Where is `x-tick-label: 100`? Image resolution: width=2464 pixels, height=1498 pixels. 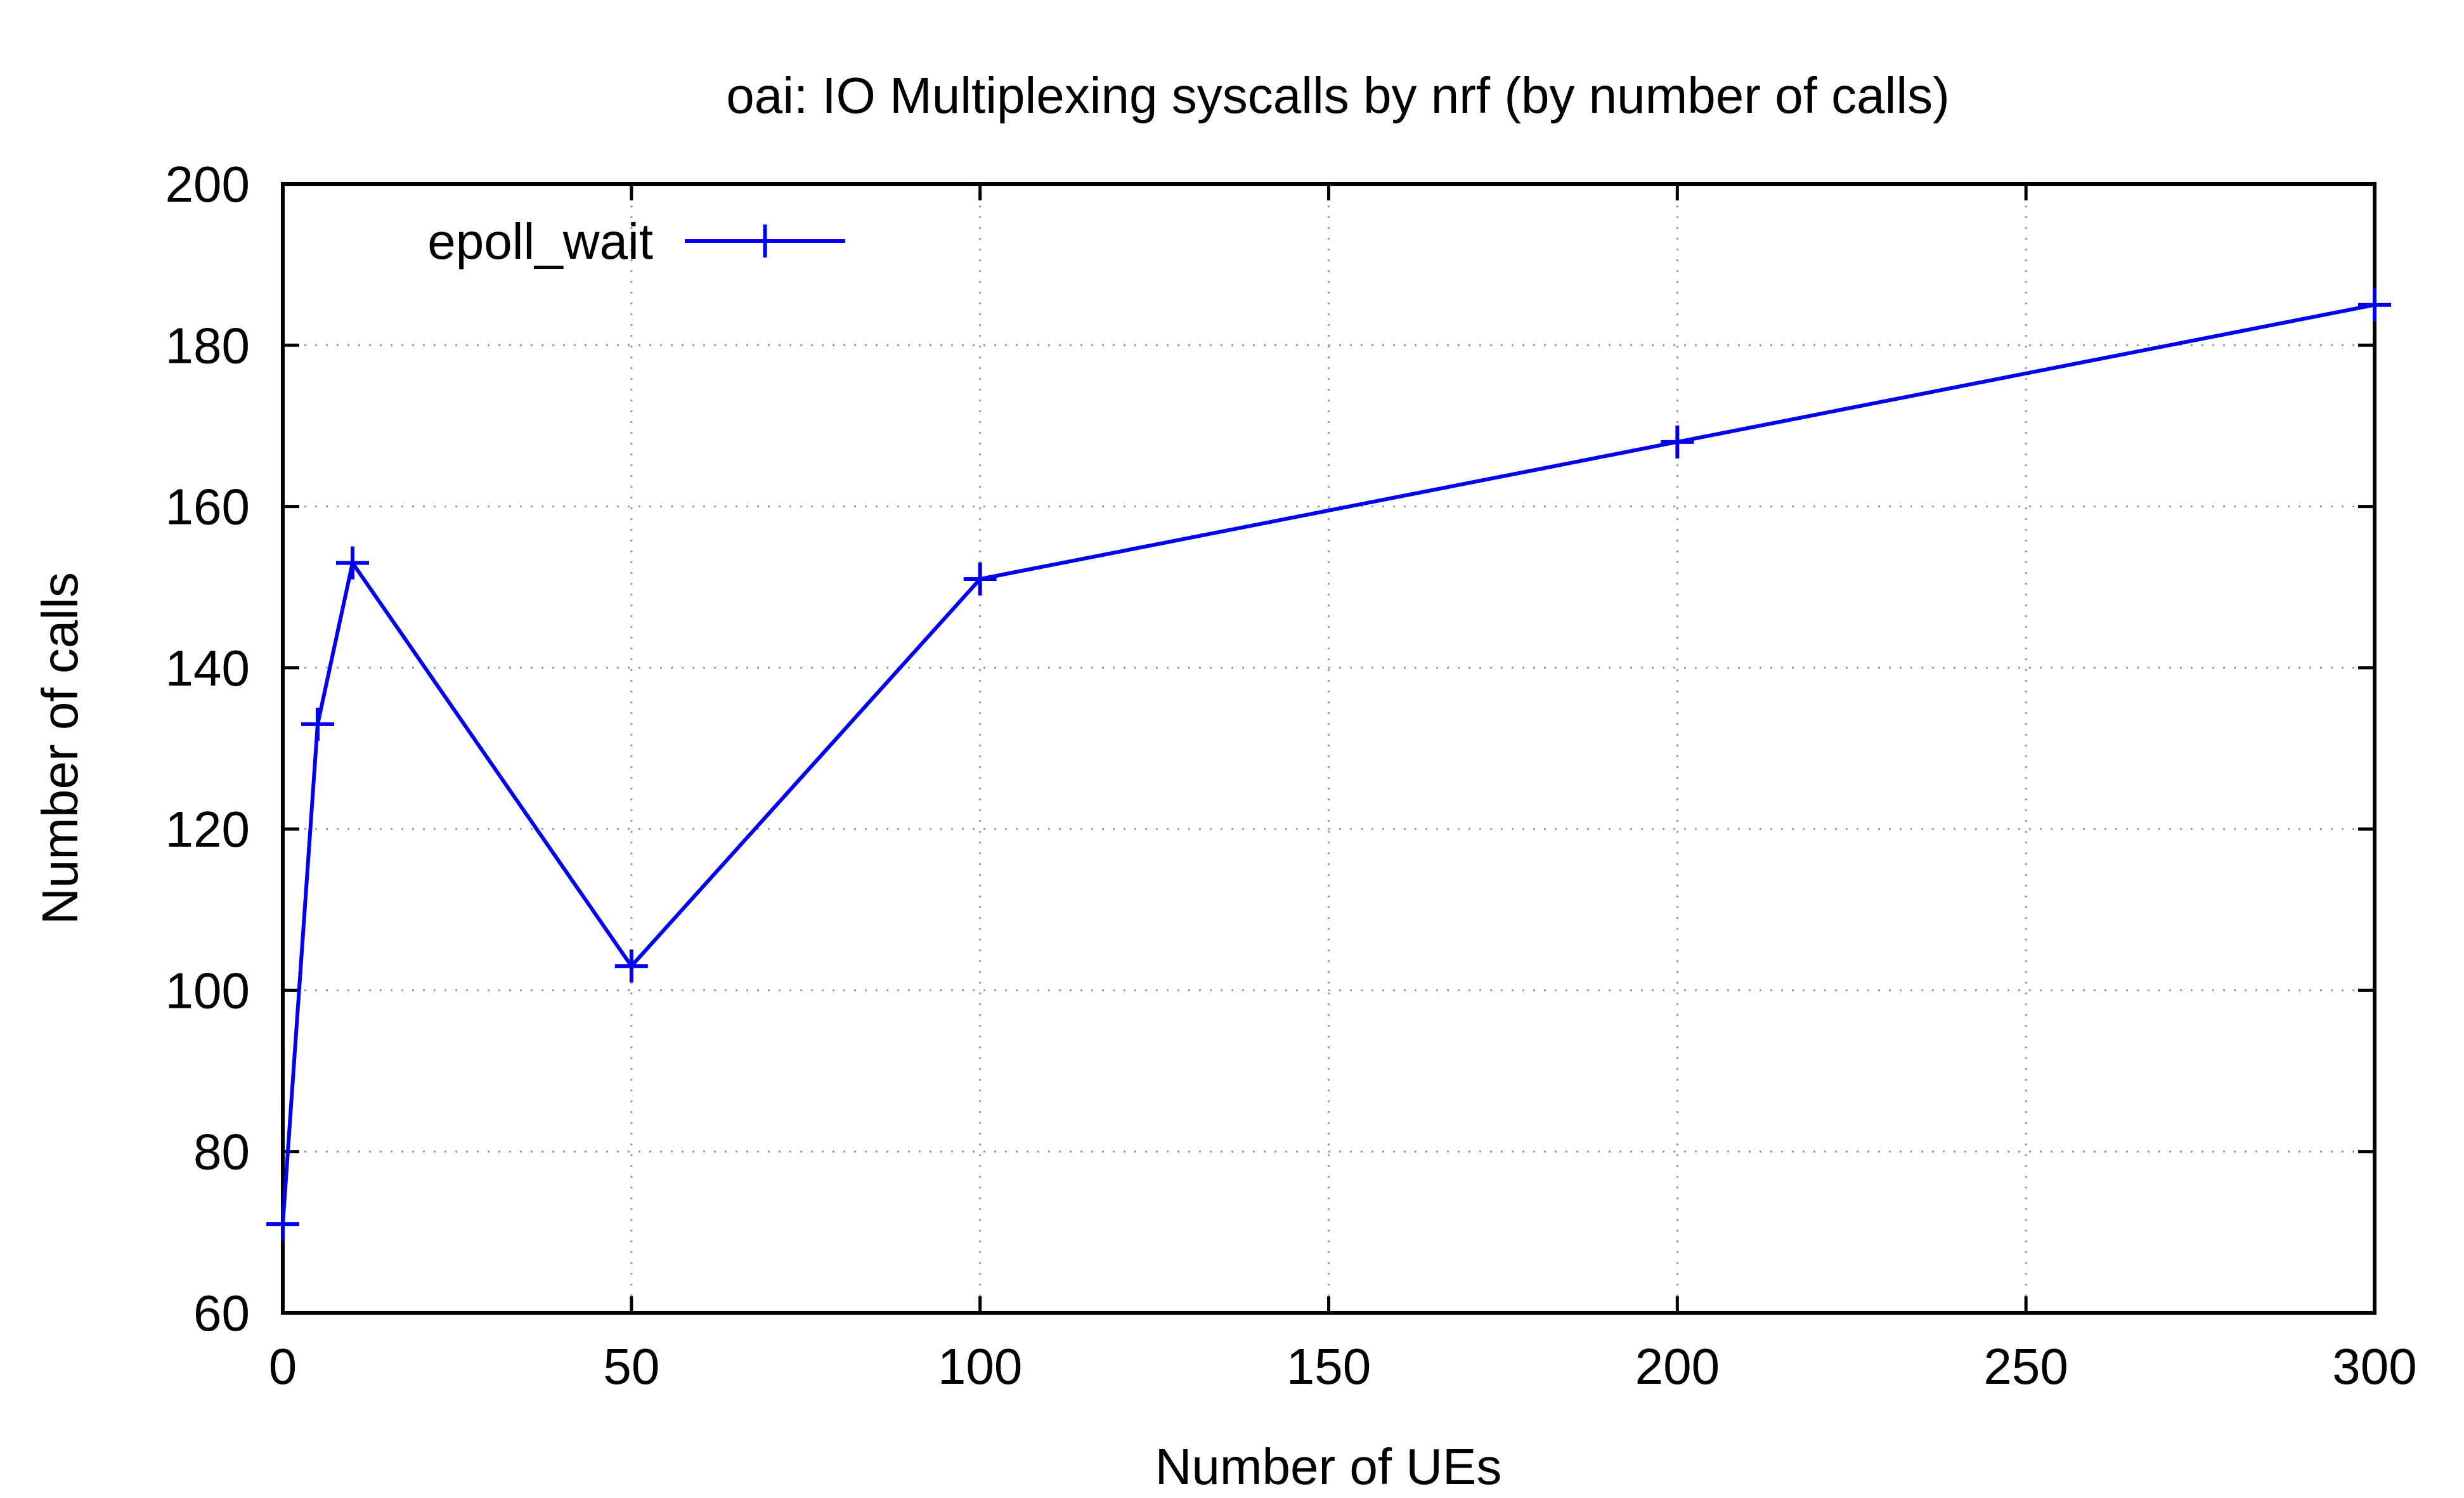
x-tick-label: 100 is located at coordinates (980, 1367).